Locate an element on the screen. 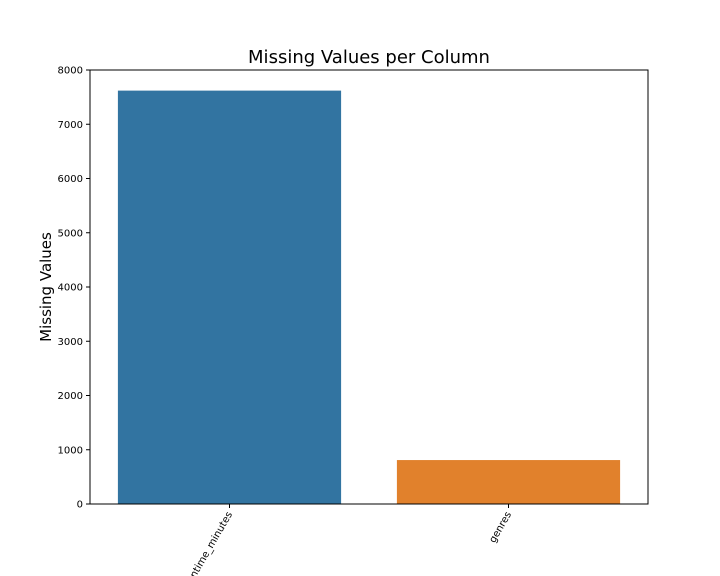 Image resolution: width=720 pixels, height=576 pixels. y-tick-label: 8000 is located at coordinates (70, 71).